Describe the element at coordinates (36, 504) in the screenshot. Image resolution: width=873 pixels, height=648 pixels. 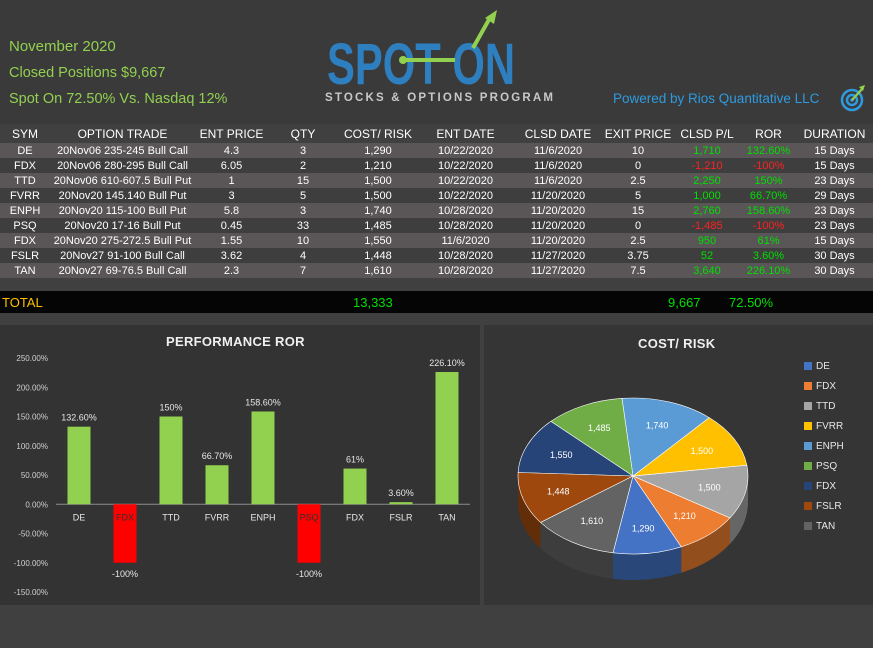
I see `y-tick-label: 0.00%` at that location.